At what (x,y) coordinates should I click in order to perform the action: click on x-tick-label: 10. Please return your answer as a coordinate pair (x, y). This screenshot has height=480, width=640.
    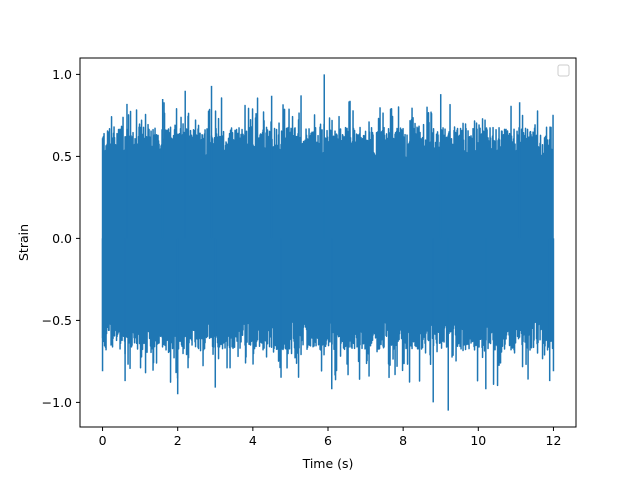
    Looking at the image, I should click on (478, 440).